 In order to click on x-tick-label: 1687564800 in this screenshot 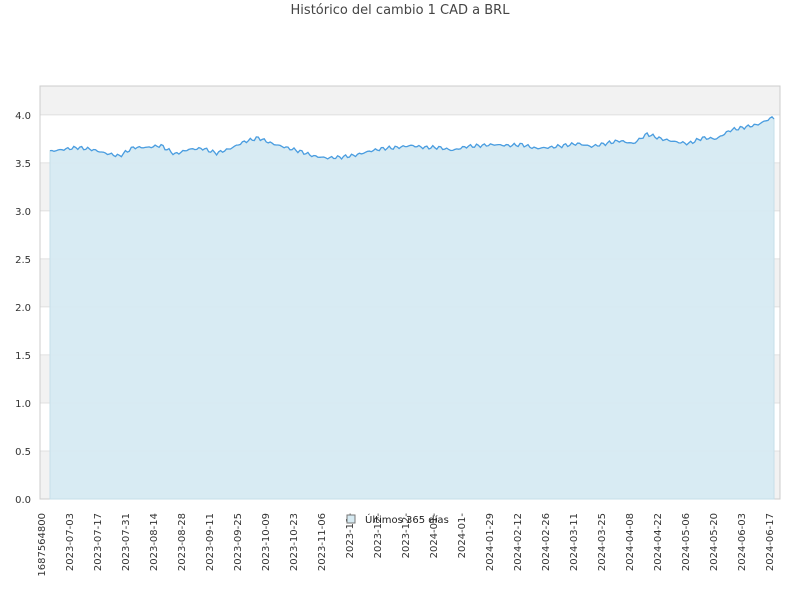, I will do `click(42, 545)`.